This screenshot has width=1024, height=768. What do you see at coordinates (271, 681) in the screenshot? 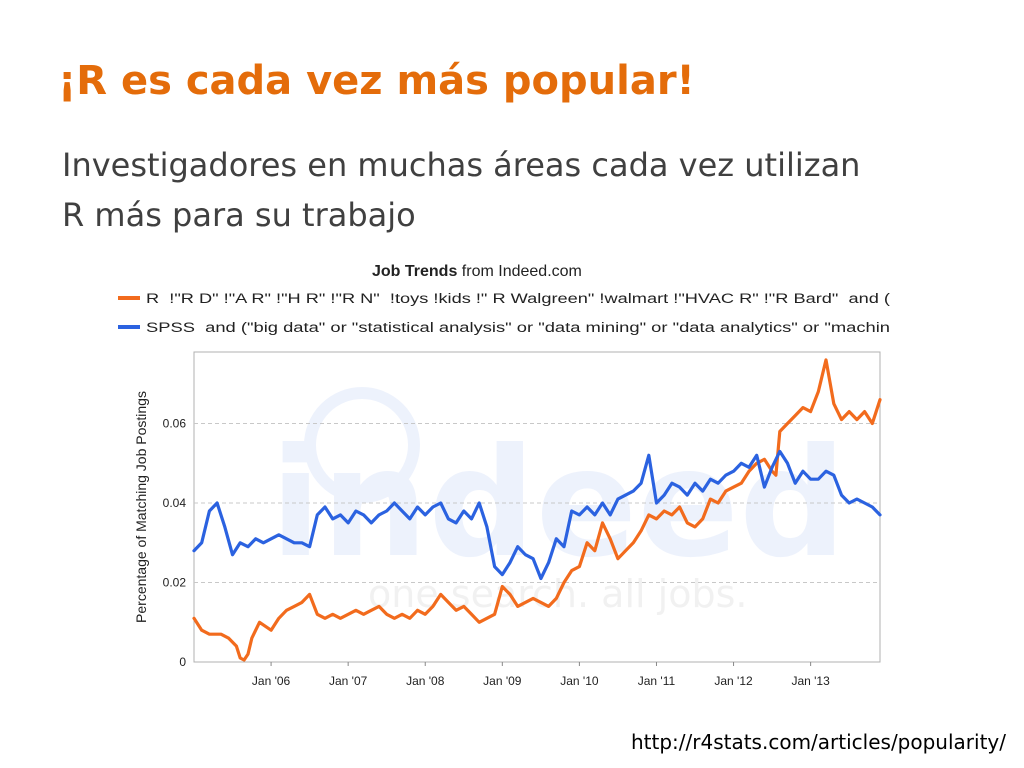
I see `x-tick-label: Jan '06` at bounding box center [271, 681].